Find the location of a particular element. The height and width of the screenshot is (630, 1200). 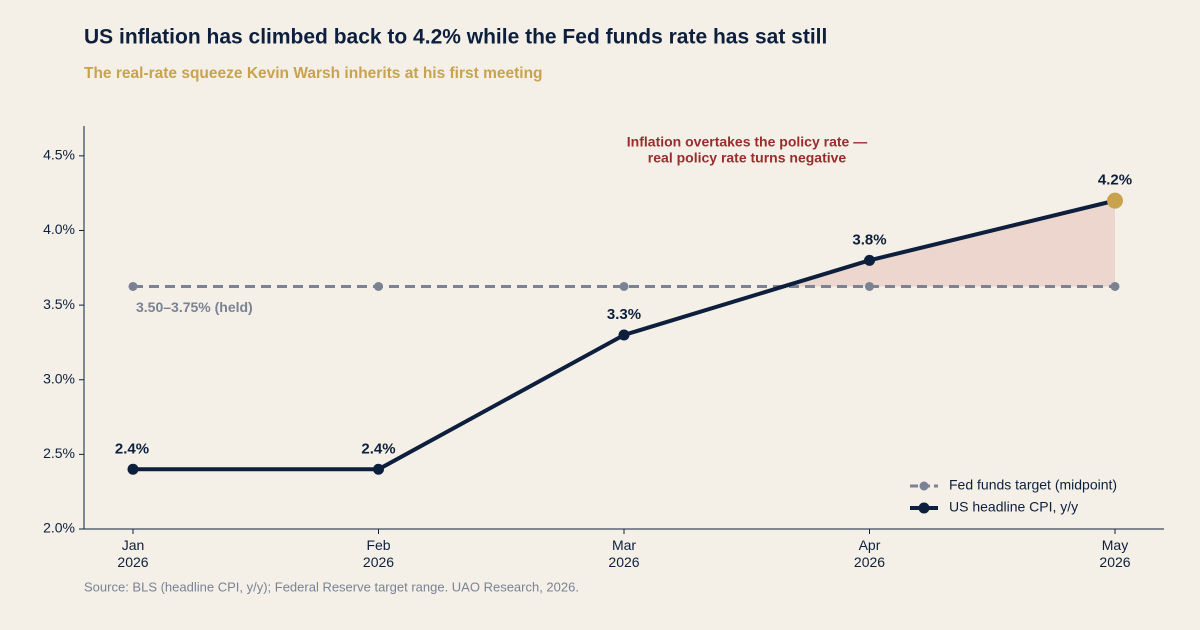

series-annotation: 3.50–3.75% (held) is located at coordinates (194, 307).